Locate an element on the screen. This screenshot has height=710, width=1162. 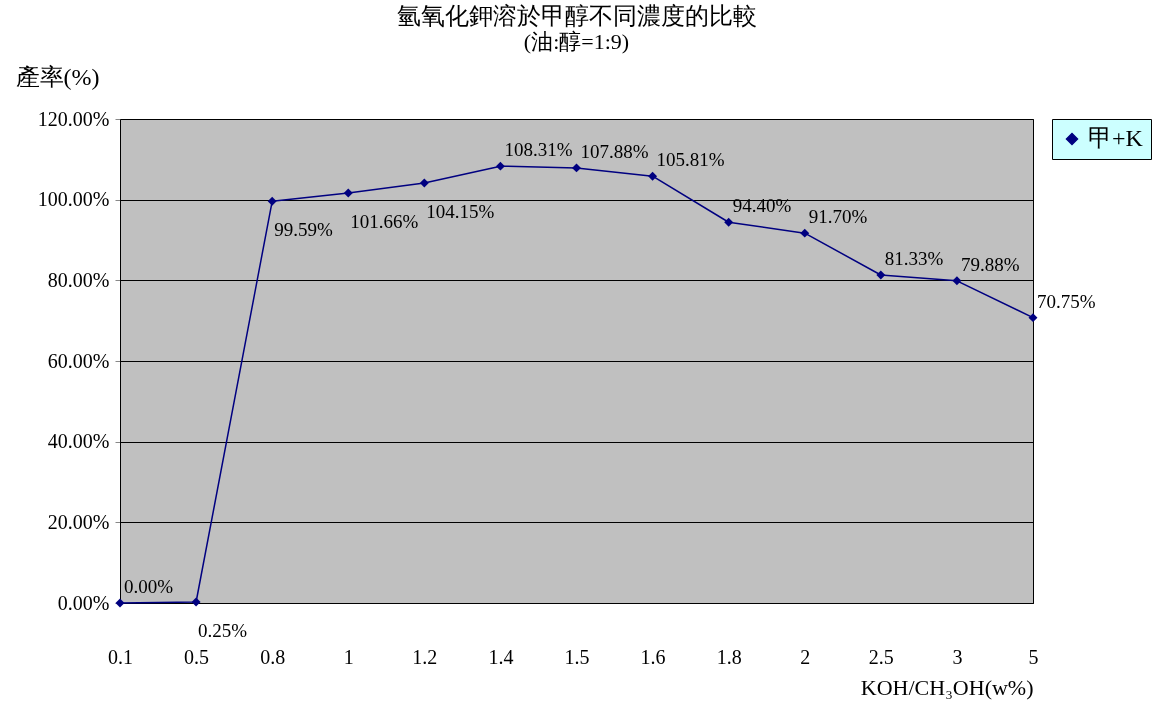
data-label: 107.88% is located at coordinates (614, 151).